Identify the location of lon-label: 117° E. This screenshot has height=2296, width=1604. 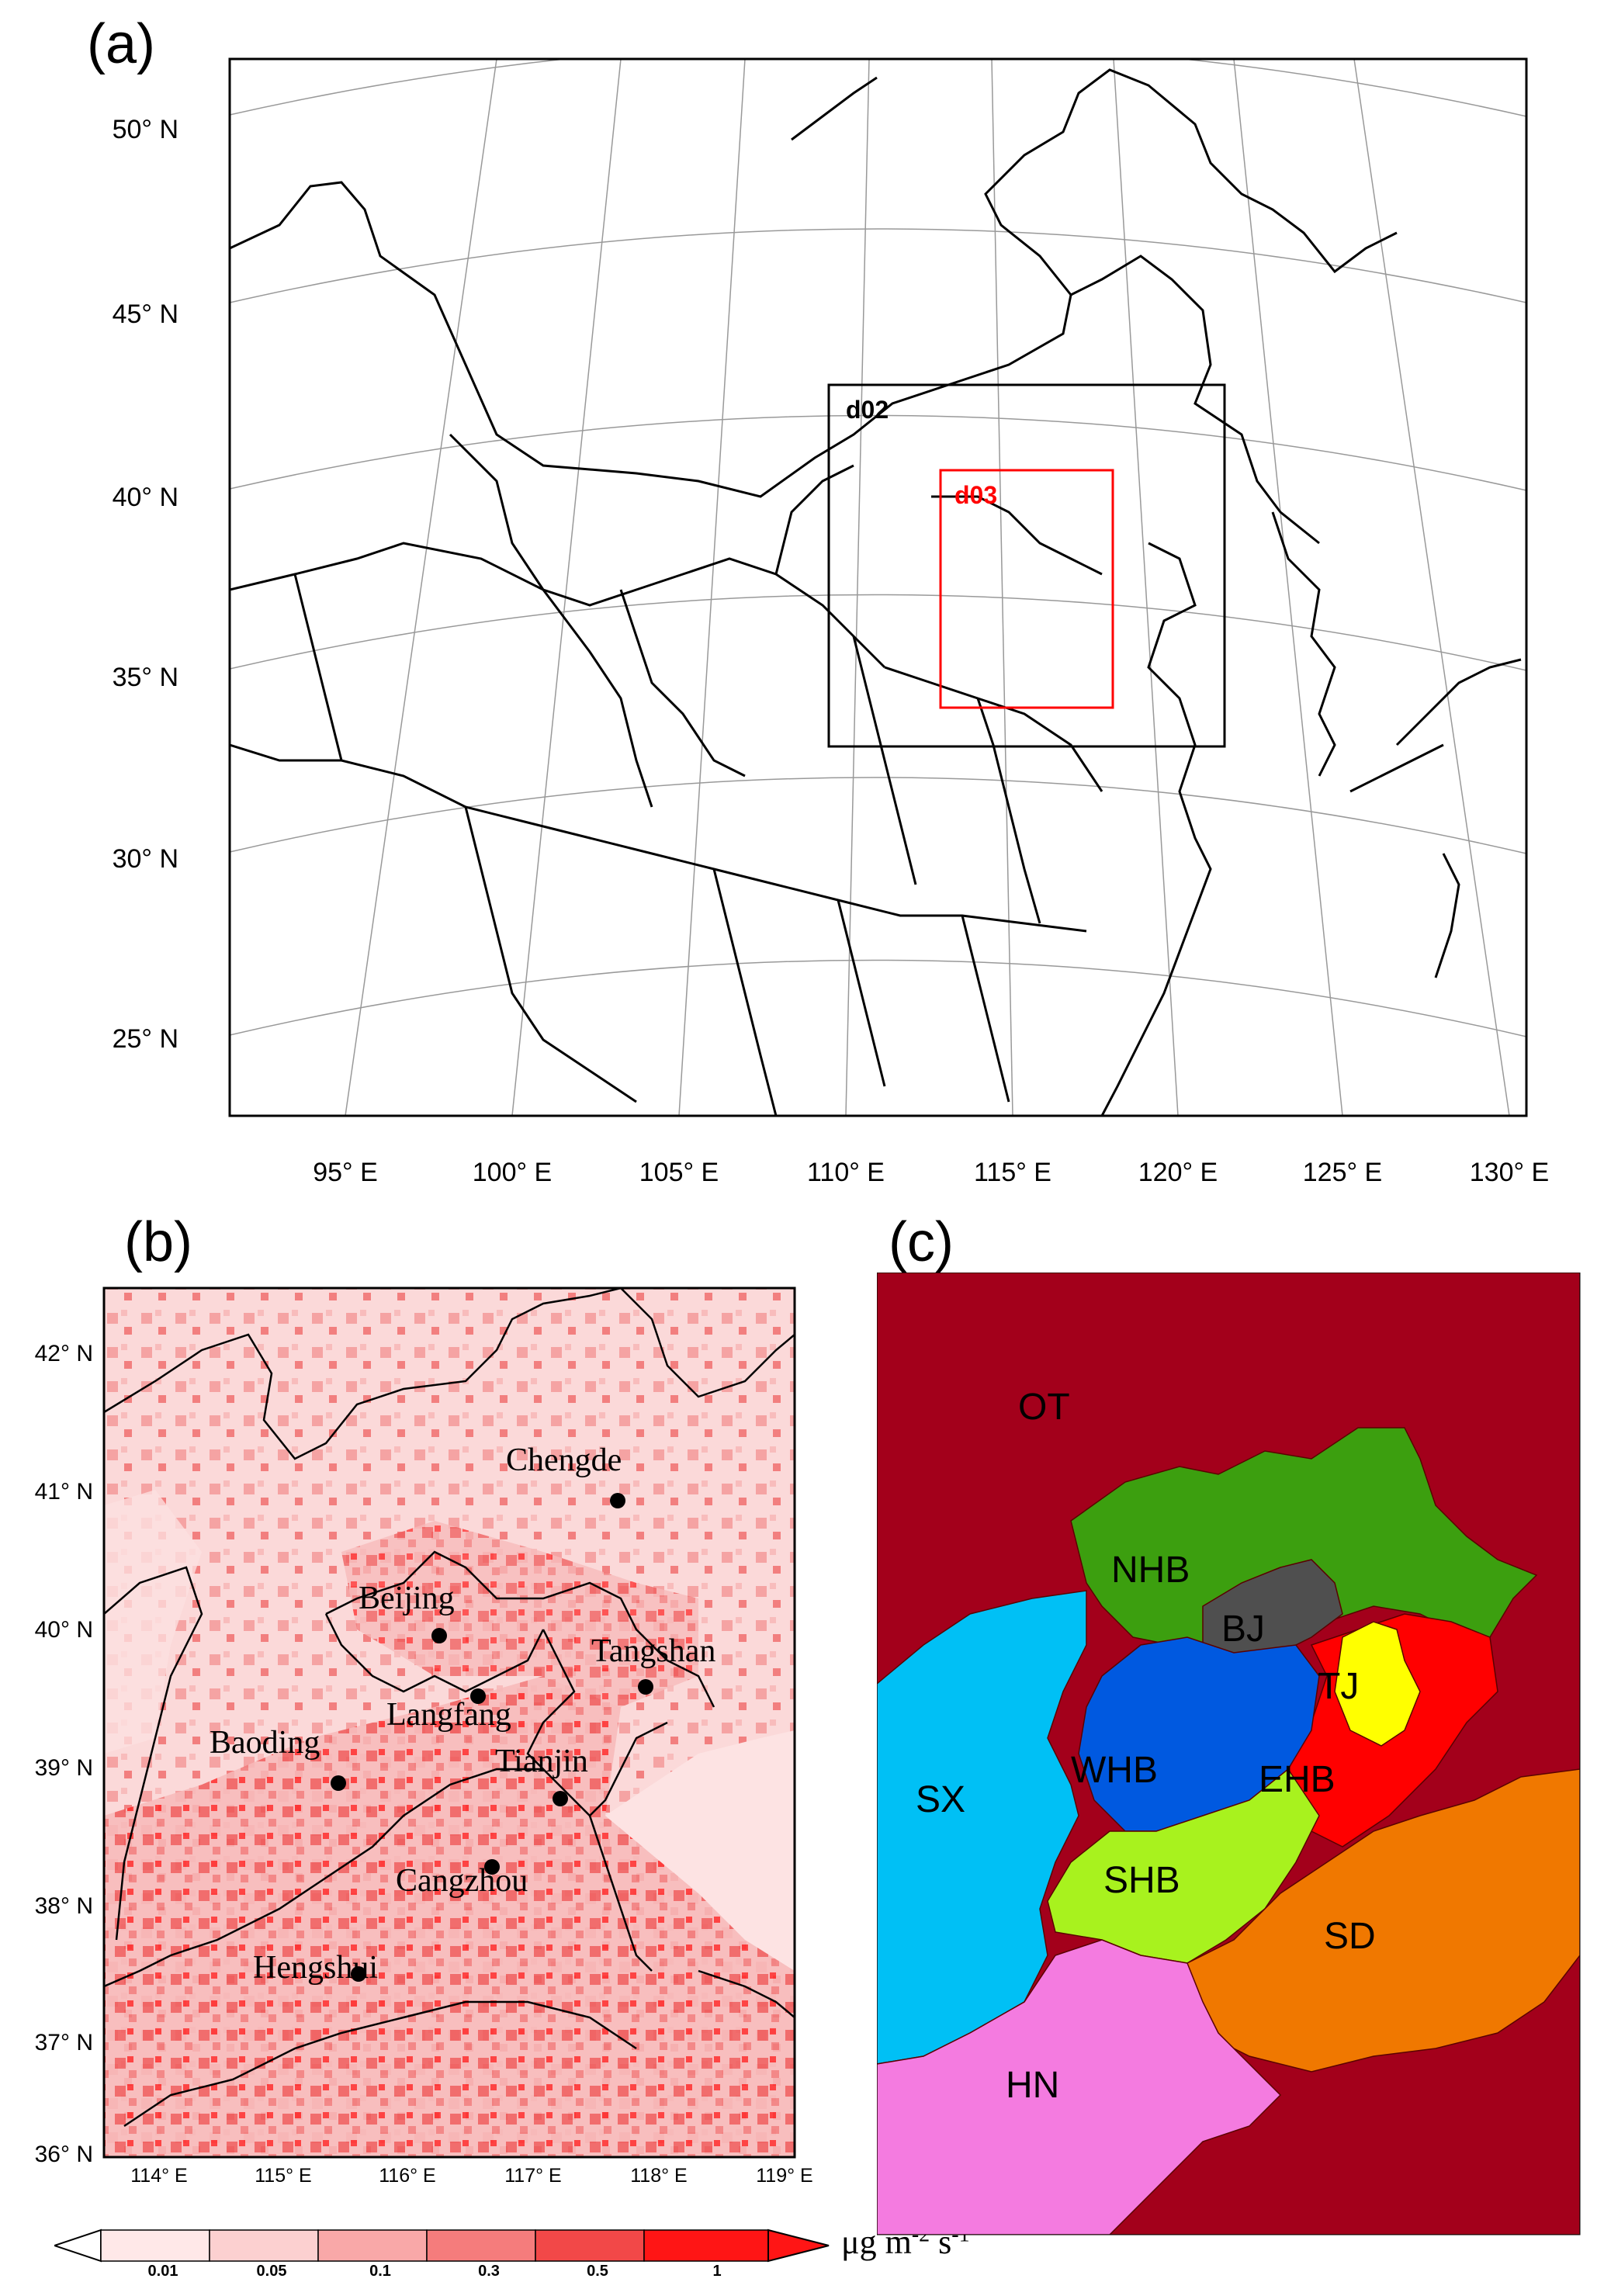
(533, 2176).